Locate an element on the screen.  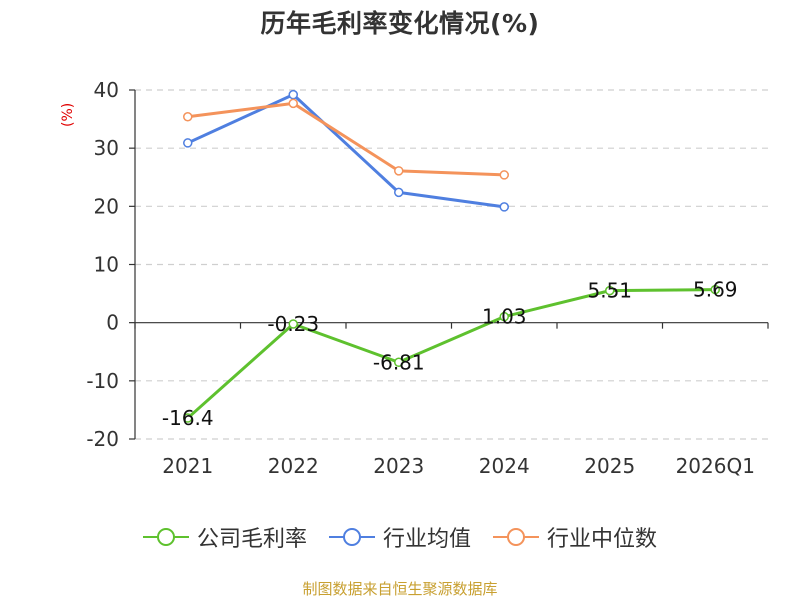
legend-item-company: 公司毛利率 is located at coordinates (224, 537).